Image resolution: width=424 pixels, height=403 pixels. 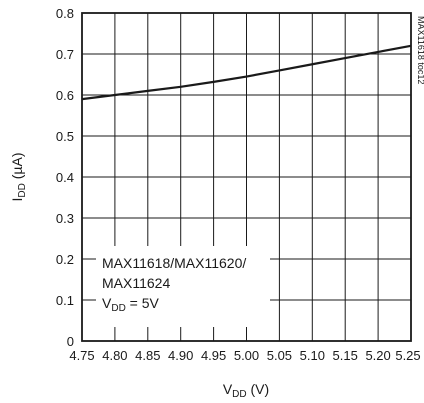 What do you see at coordinates (65, 300) in the screenshot?
I see `y-tick-label: 0.1` at bounding box center [65, 300].